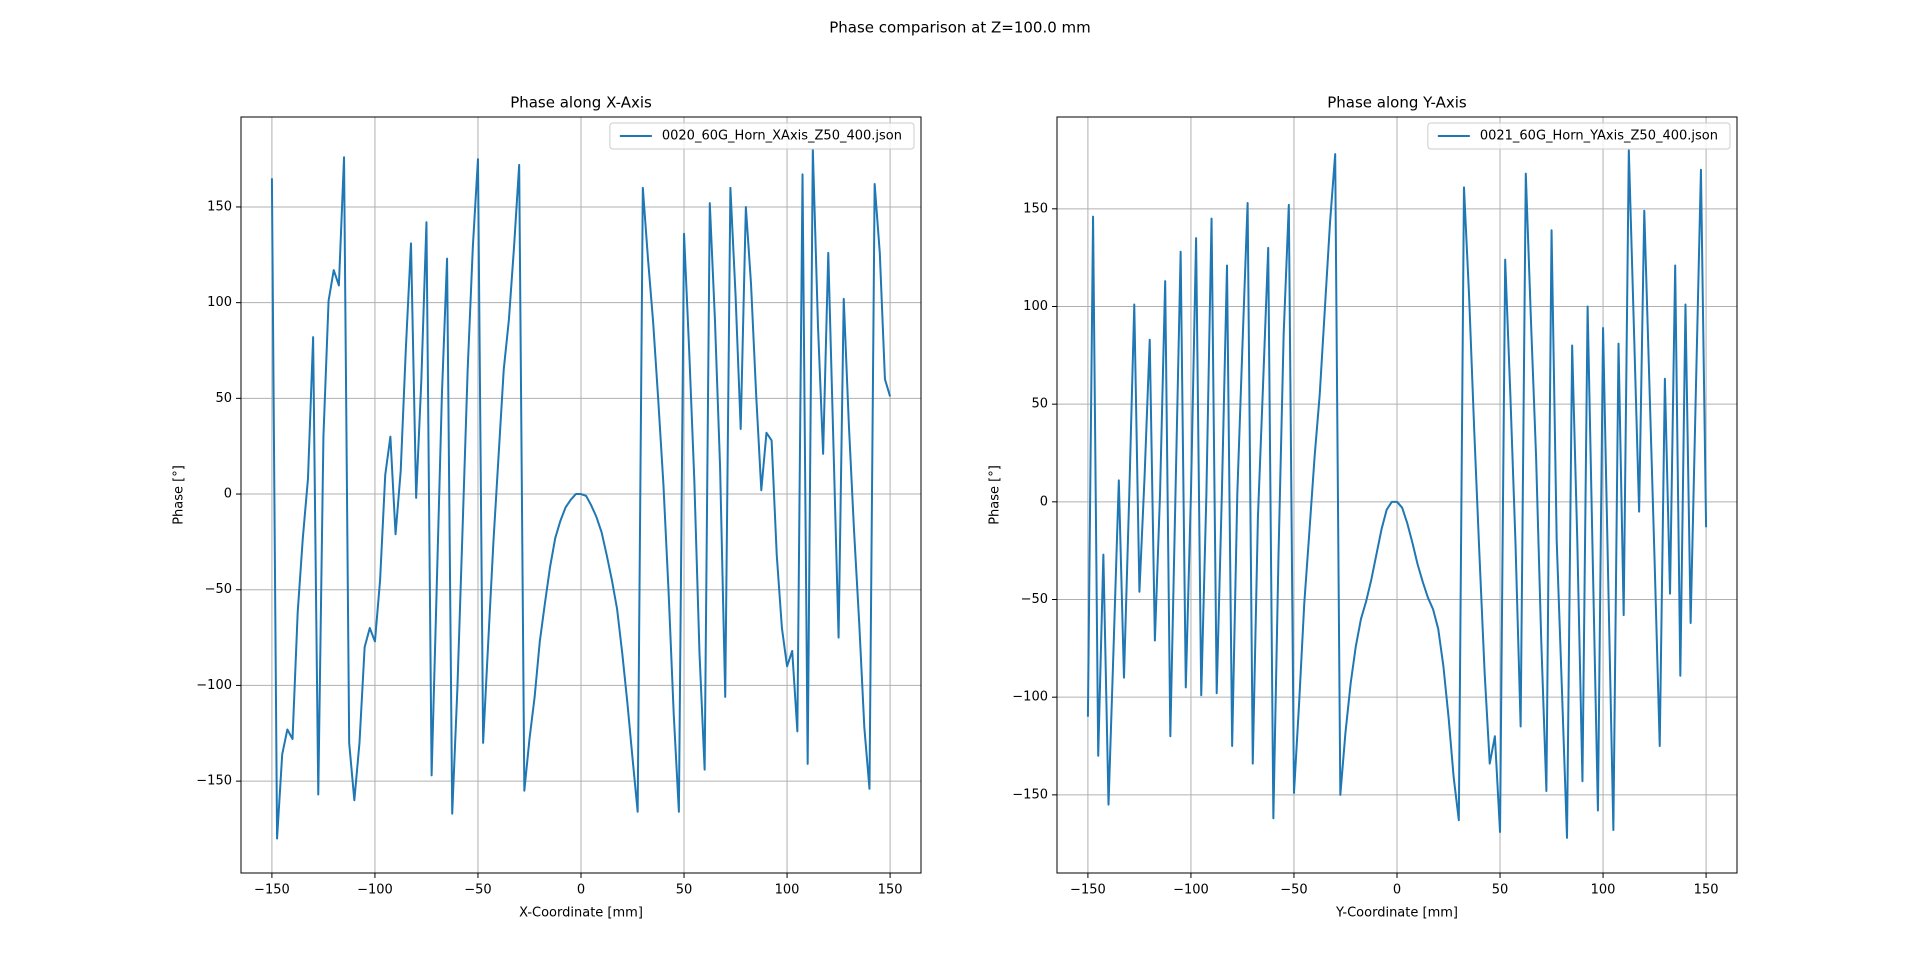  Describe the element at coordinates (960, 28) in the screenshot. I see `figure-title: Phase comparison at Z=100.0 mm` at that location.